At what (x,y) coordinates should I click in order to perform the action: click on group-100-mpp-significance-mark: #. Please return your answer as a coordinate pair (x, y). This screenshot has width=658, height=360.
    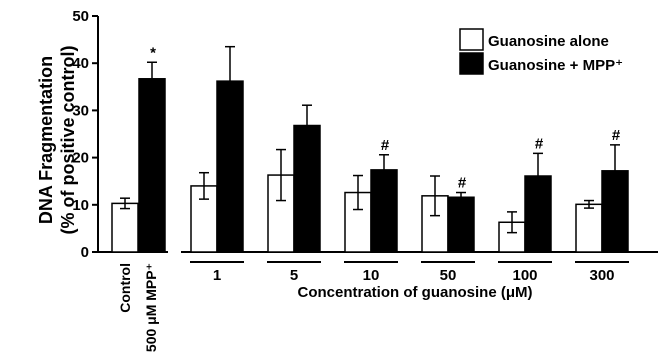
    Looking at the image, I should click on (539, 143).